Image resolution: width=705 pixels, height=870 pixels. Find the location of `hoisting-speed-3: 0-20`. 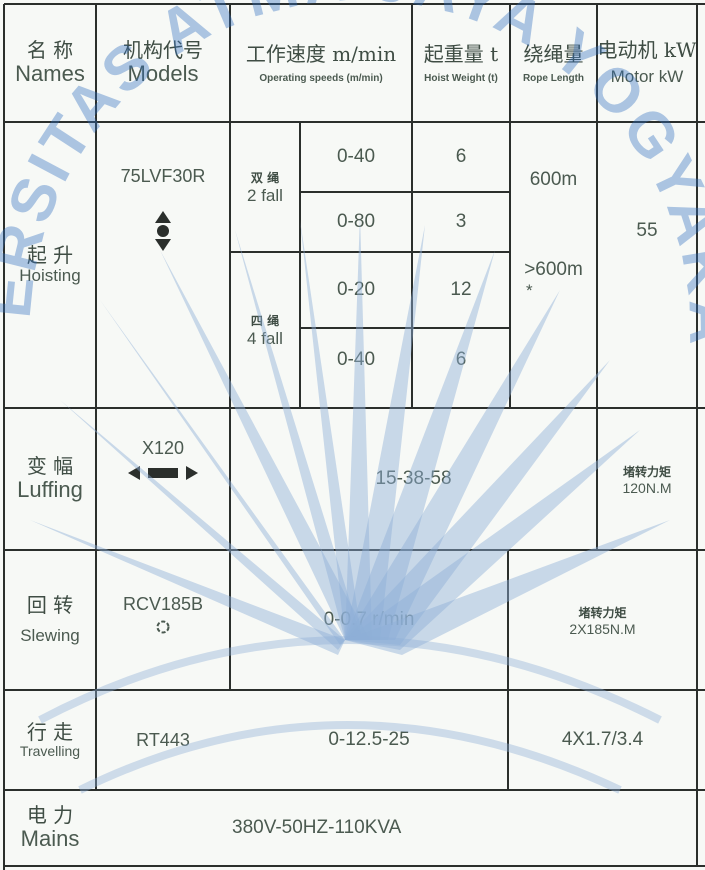

hoisting-speed-3: 0-20 is located at coordinates (356, 290).